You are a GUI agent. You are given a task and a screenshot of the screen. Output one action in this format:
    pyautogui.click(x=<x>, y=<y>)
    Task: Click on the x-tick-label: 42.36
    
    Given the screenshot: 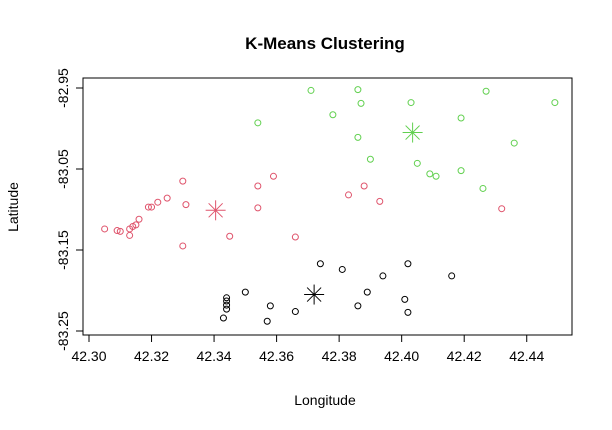 What is the action you would take?
    pyautogui.click(x=276, y=356)
    